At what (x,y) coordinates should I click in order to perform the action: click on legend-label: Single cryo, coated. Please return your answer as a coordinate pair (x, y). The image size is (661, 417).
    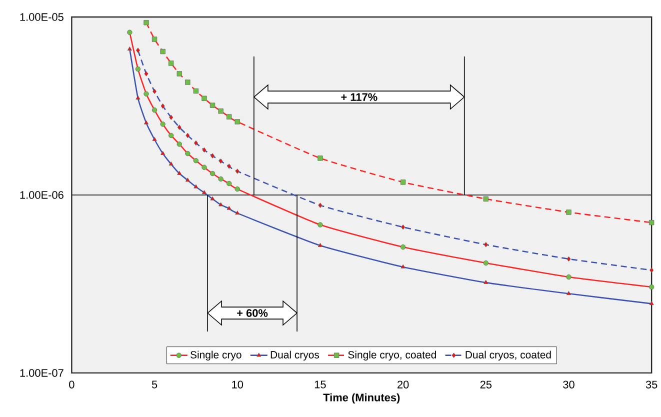
    Looking at the image, I should click on (392, 355).